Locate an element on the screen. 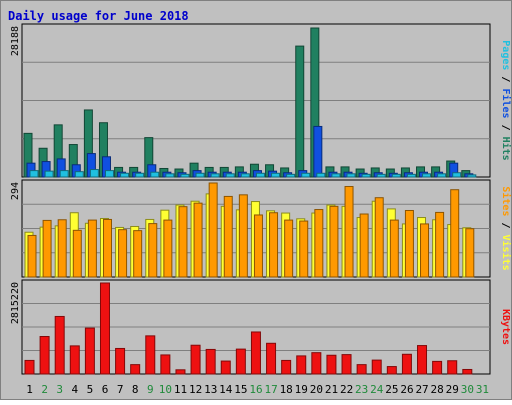 The width and height of the screenshot is (512, 405). x-tick-label-27: 27 is located at coordinates (421, 389).